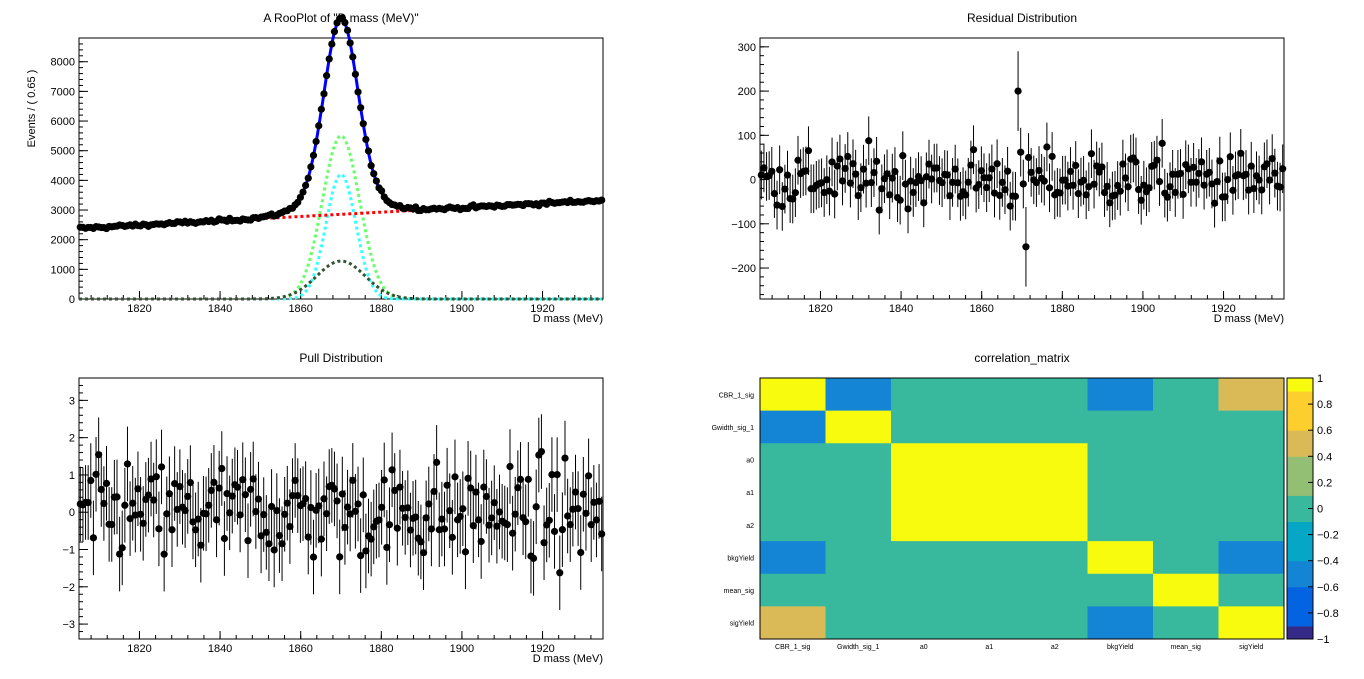 The height and width of the screenshot is (679, 1364). I want to click on x-tick-label: 1840, so click(220, 649).